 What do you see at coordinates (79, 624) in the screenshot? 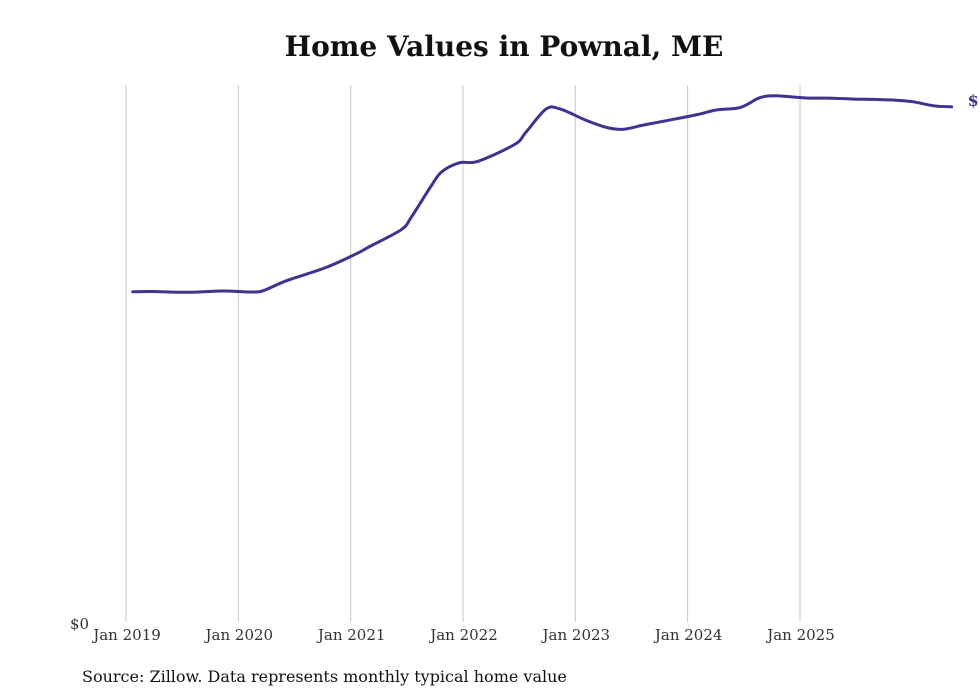
I see `y-tick-label: $0` at bounding box center [79, 624].